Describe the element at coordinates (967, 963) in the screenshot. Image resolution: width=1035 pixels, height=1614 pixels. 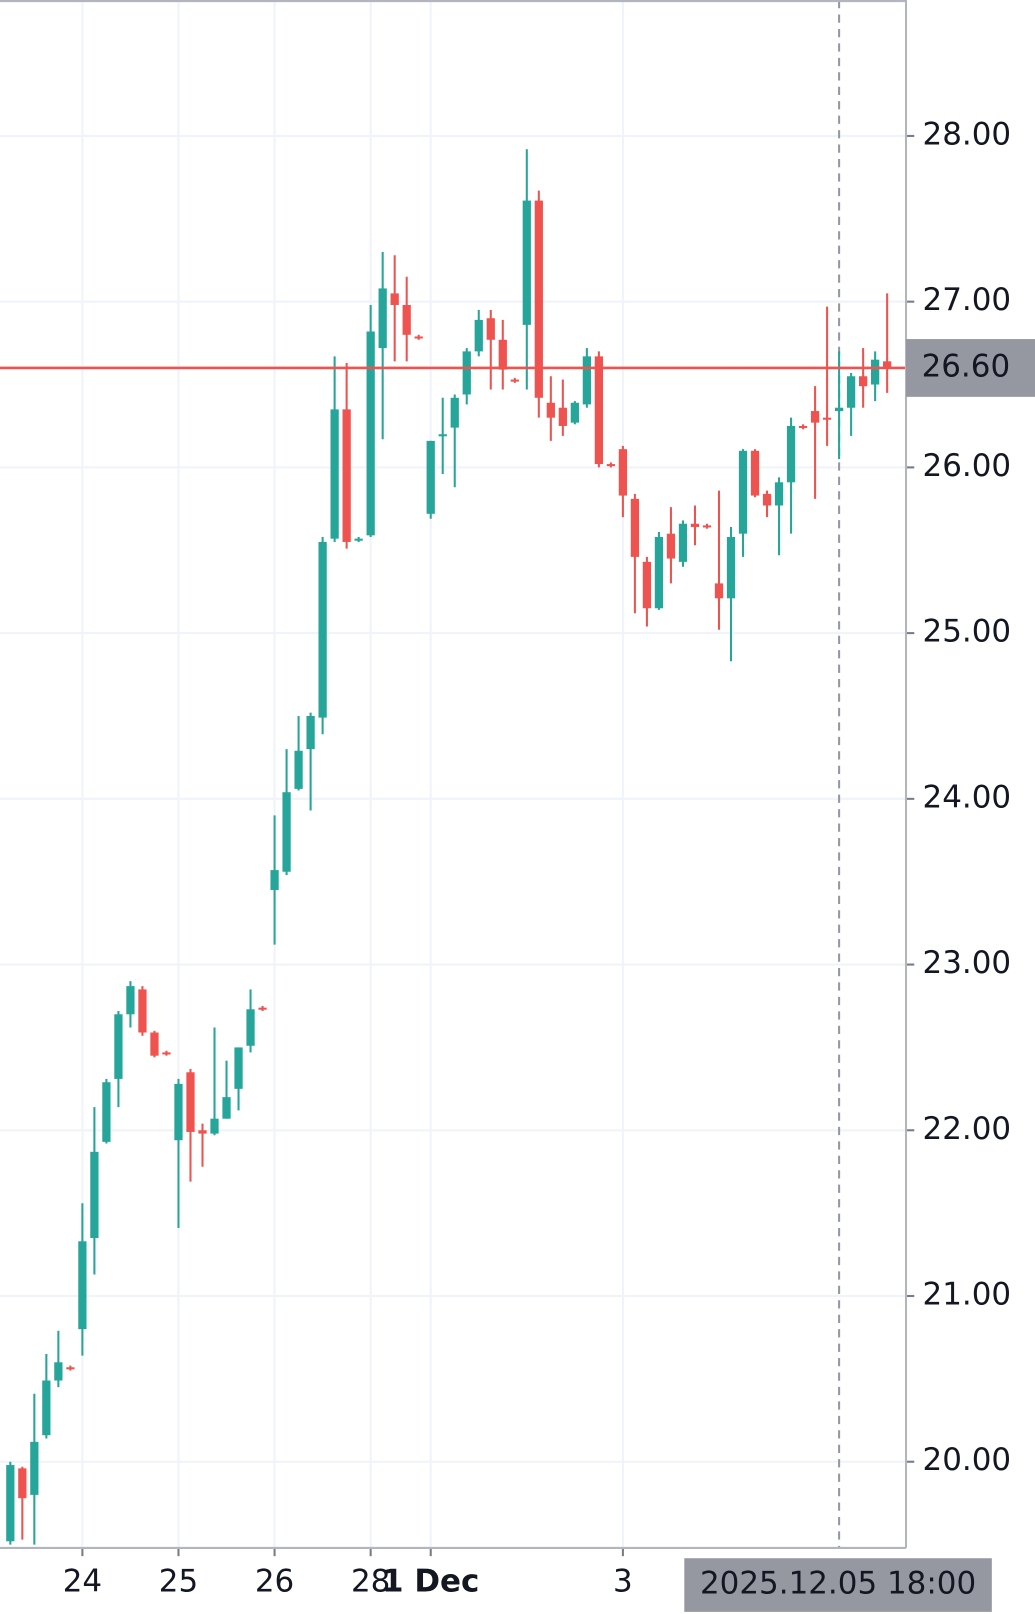
I see `y-tick-label: 23.00` at that location.